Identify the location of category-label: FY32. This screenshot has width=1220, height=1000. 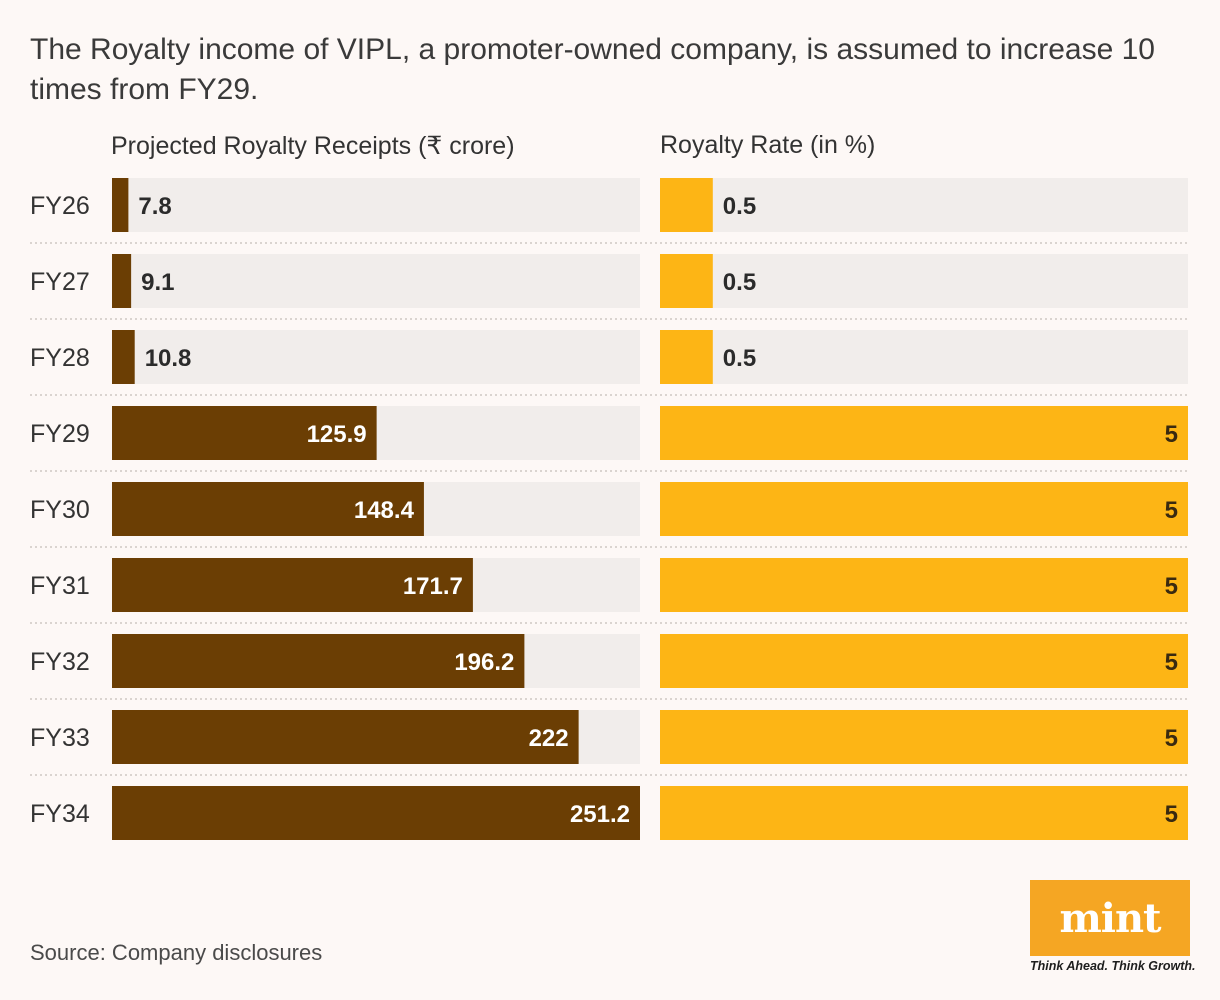
(60, 662).